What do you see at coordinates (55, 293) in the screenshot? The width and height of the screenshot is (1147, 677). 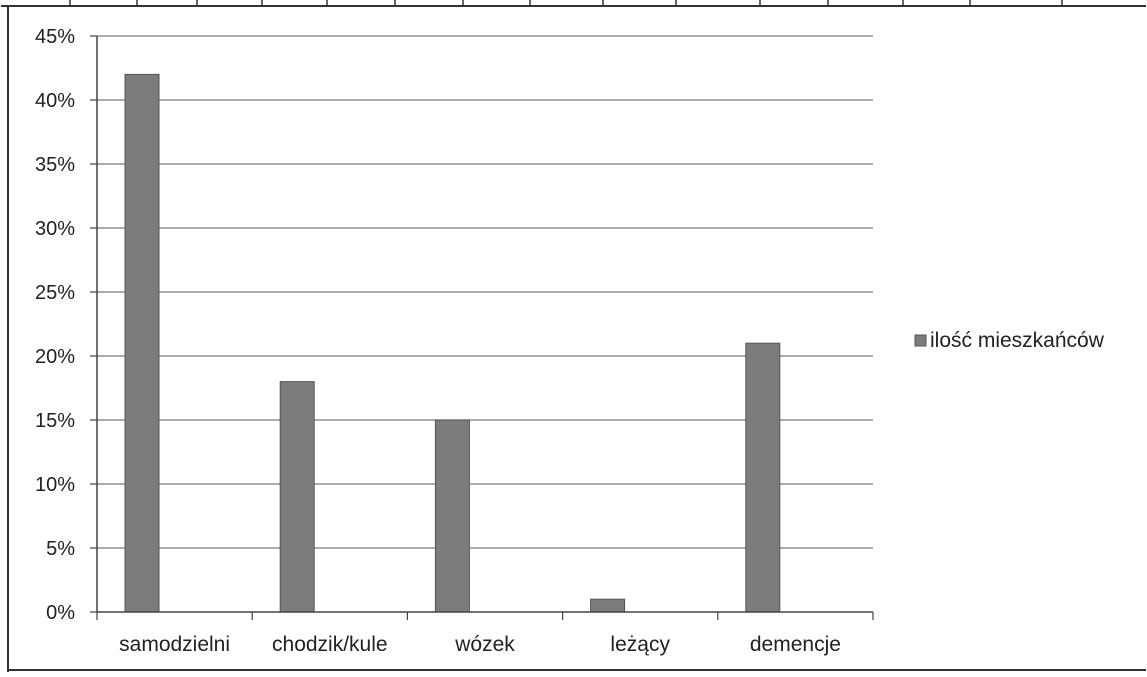 I see `y-tick-label: 25%` at bounding box center [55, 293].